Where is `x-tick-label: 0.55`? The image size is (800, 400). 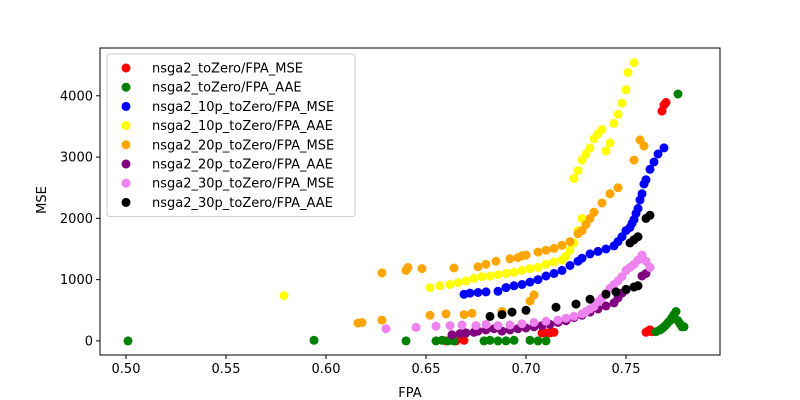
x-tick-label: 0.55 is located at coordinates (226, 369).